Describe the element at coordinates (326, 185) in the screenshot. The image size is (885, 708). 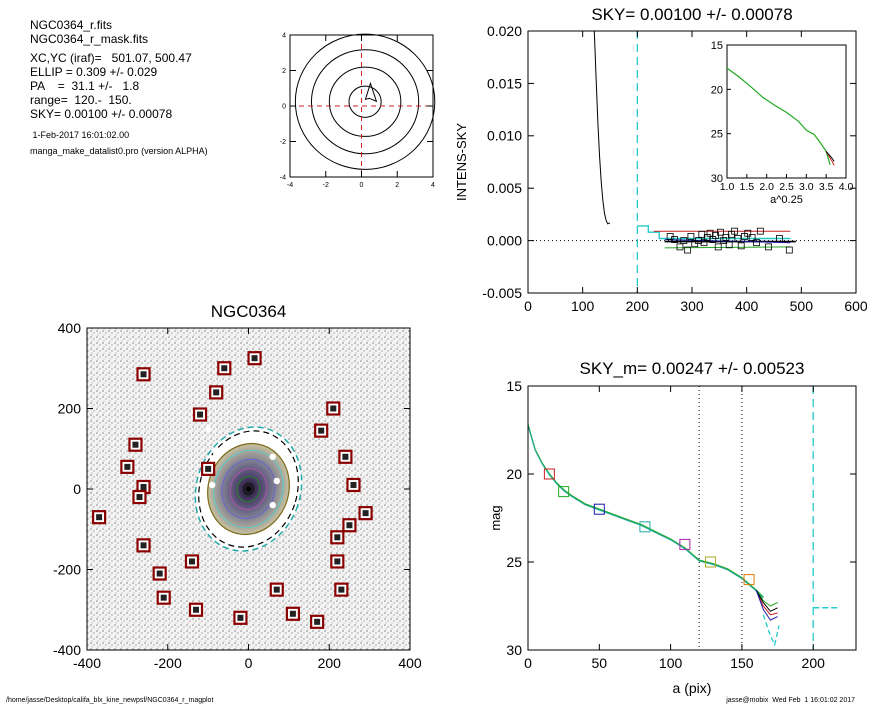
I see `x-tick-label: -2` at that location.